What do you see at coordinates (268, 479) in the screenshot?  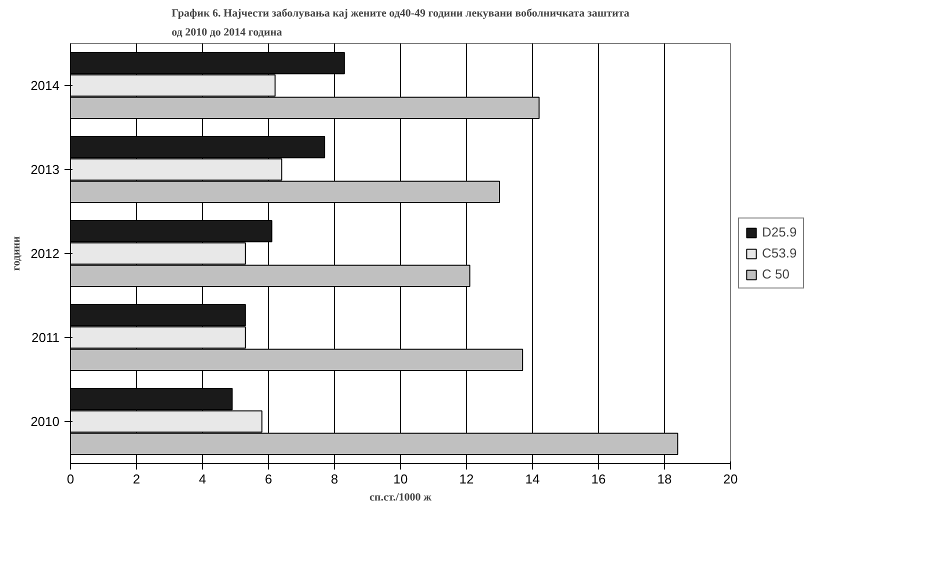 I see `x-tick-label: 6` at bounding box center [268, 479].